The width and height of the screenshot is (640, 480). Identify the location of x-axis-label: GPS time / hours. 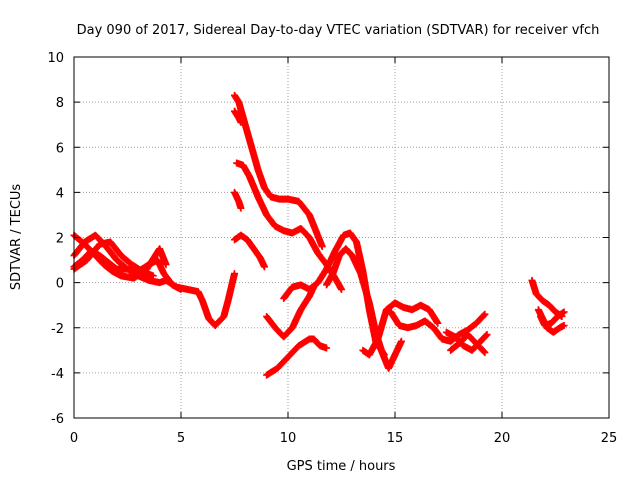
(341, 466).